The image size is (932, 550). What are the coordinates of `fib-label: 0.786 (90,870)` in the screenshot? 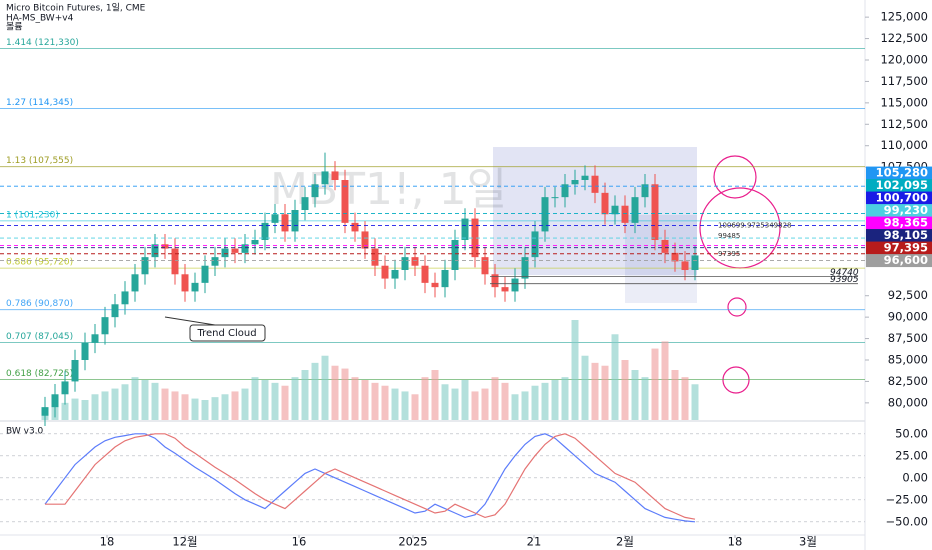 It's located at (39, 304).